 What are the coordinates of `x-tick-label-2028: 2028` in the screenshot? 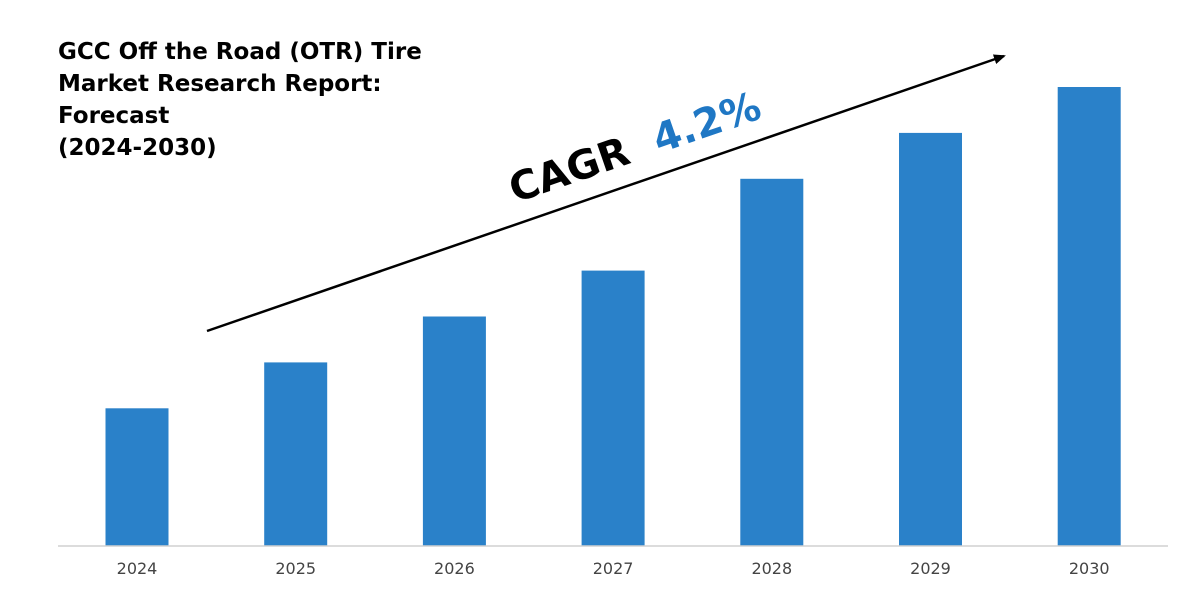 It's located at (771, 568).